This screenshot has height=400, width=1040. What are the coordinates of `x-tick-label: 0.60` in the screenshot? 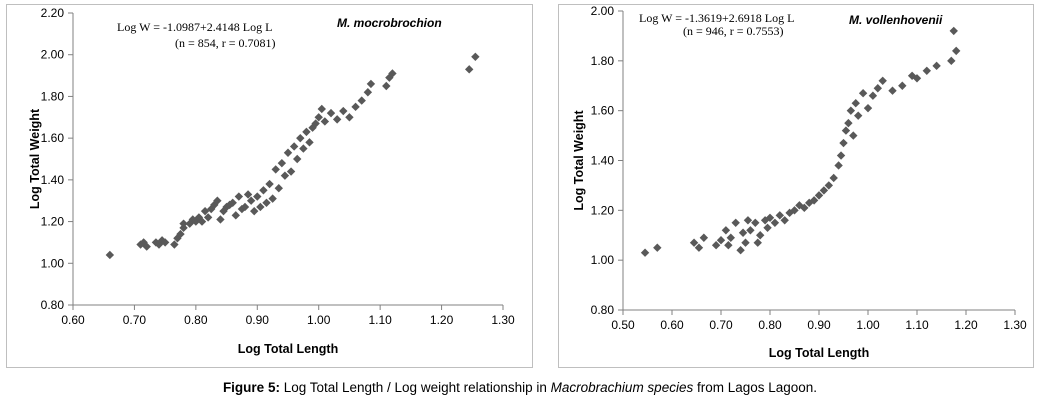 It's located at (672, 325).